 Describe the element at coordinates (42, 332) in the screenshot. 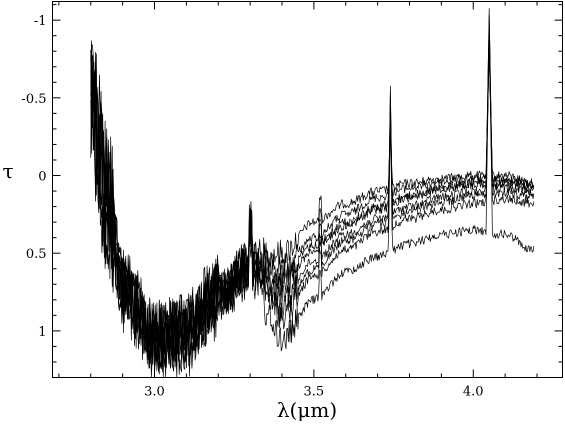

I see `y-tick-label: 1` at that location.